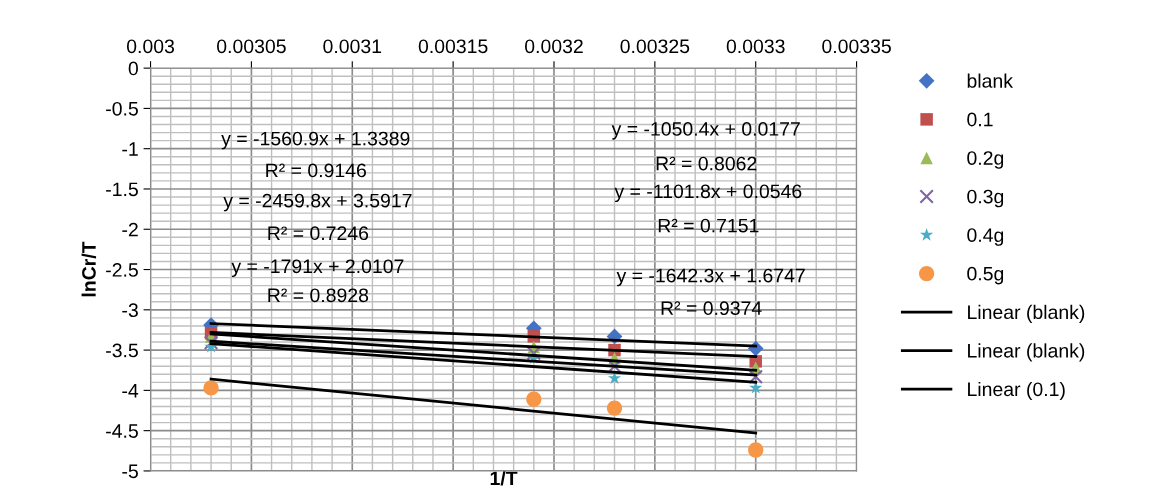 The image size is (1167, 501). Describe the element at coordinates (122, 431) in the screenshot. I see `y-tick-label: -4.5` at that location.